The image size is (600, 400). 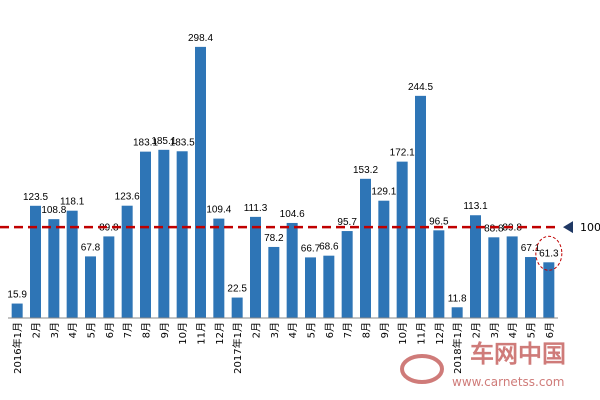 What do you see at coordinates (475, 206) in the screenshot?
I see `value-label: 113.1` at bounding box center [475, 206].